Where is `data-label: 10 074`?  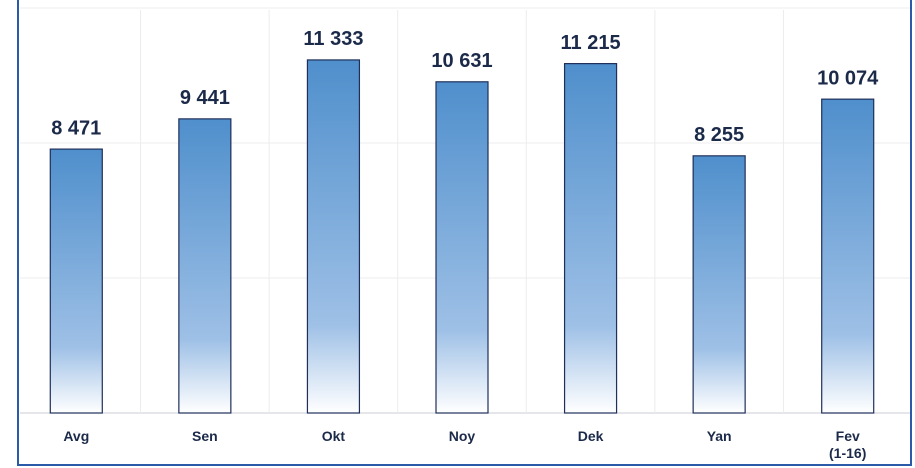 data-label: 10 074 is located at coordinates (848, 78).